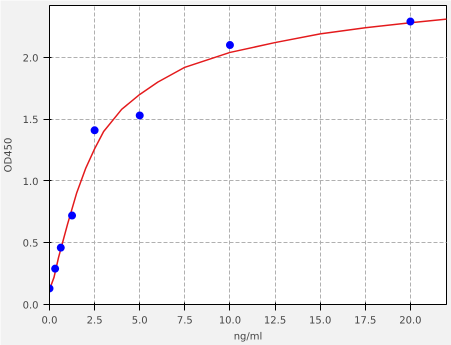 Image resolution: width=451 pixels, height=345 pixels. What do you see at coordinates (320, 321) in the screenshot?
I see `x-tick-label: 15.0` at bounding box center [320, 321].